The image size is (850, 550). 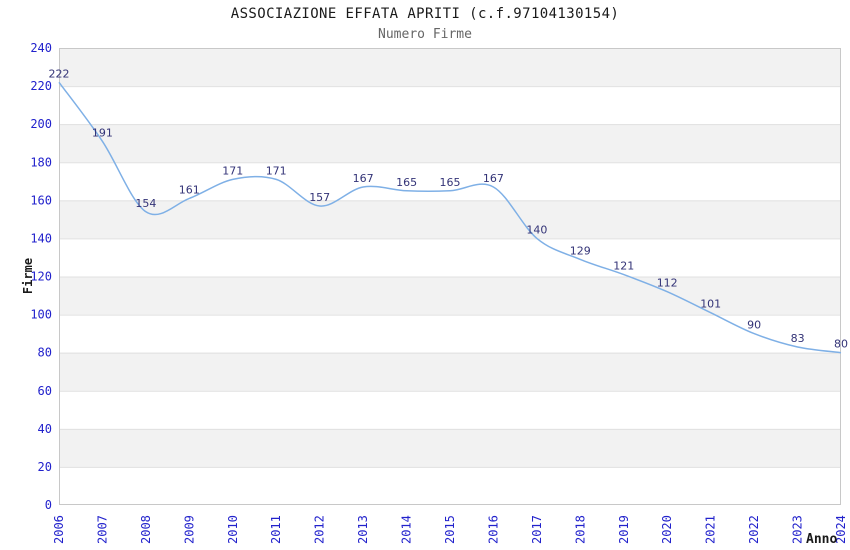 I want to click on chart-subtitle: Numero Firme, so click(x=425, y=34).